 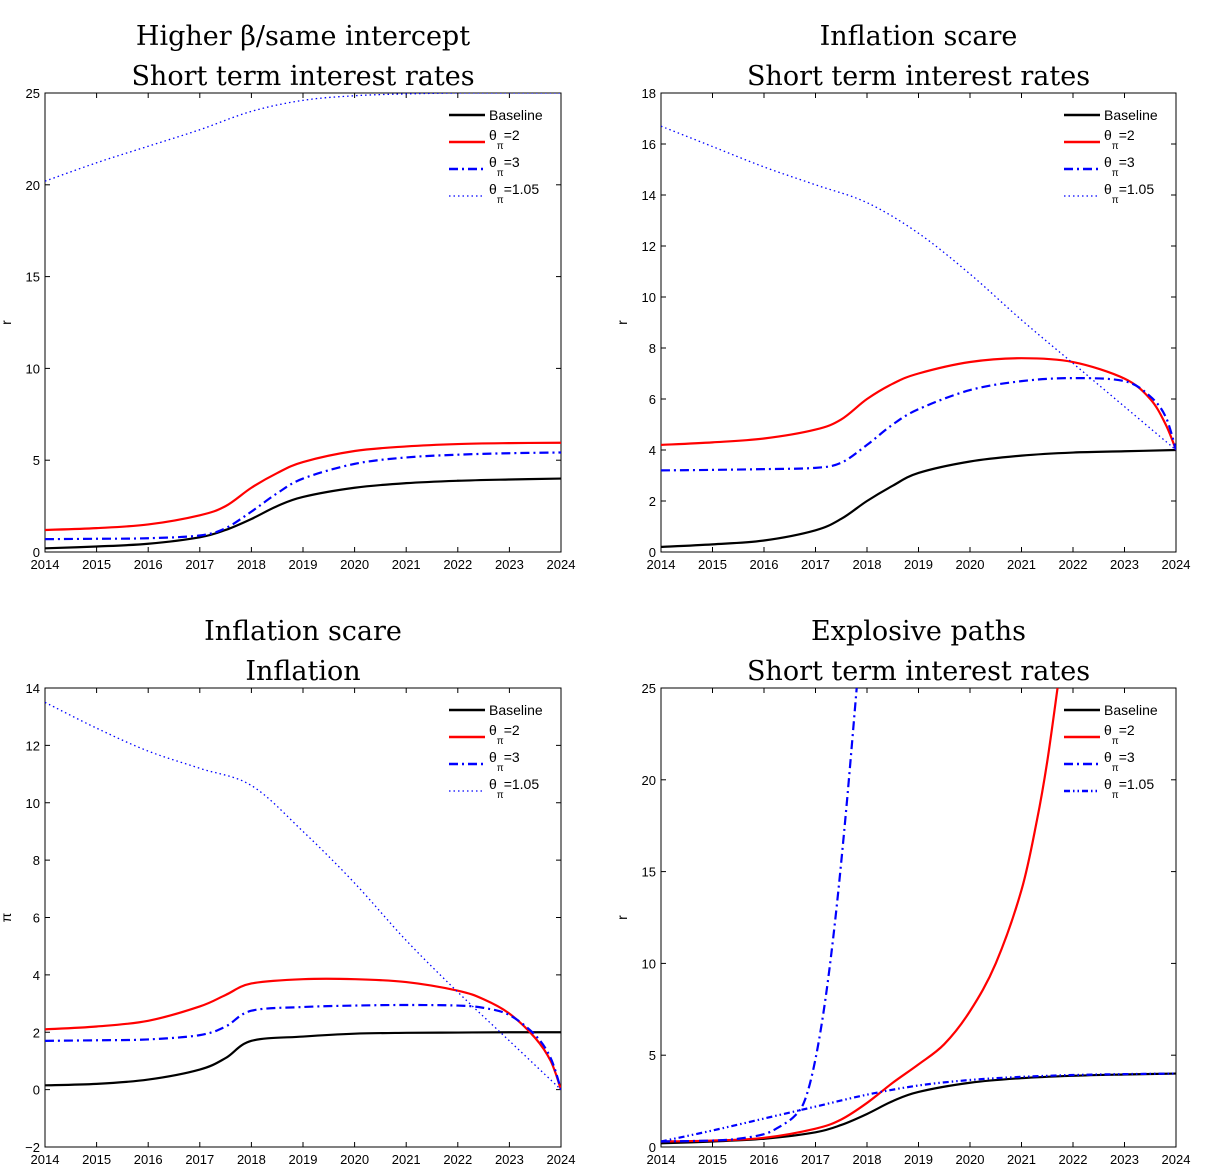 What do you see at coordinates (7, 917) in the screenshot?
I see `y-axis-label: π` at bounding box center [7, 917].